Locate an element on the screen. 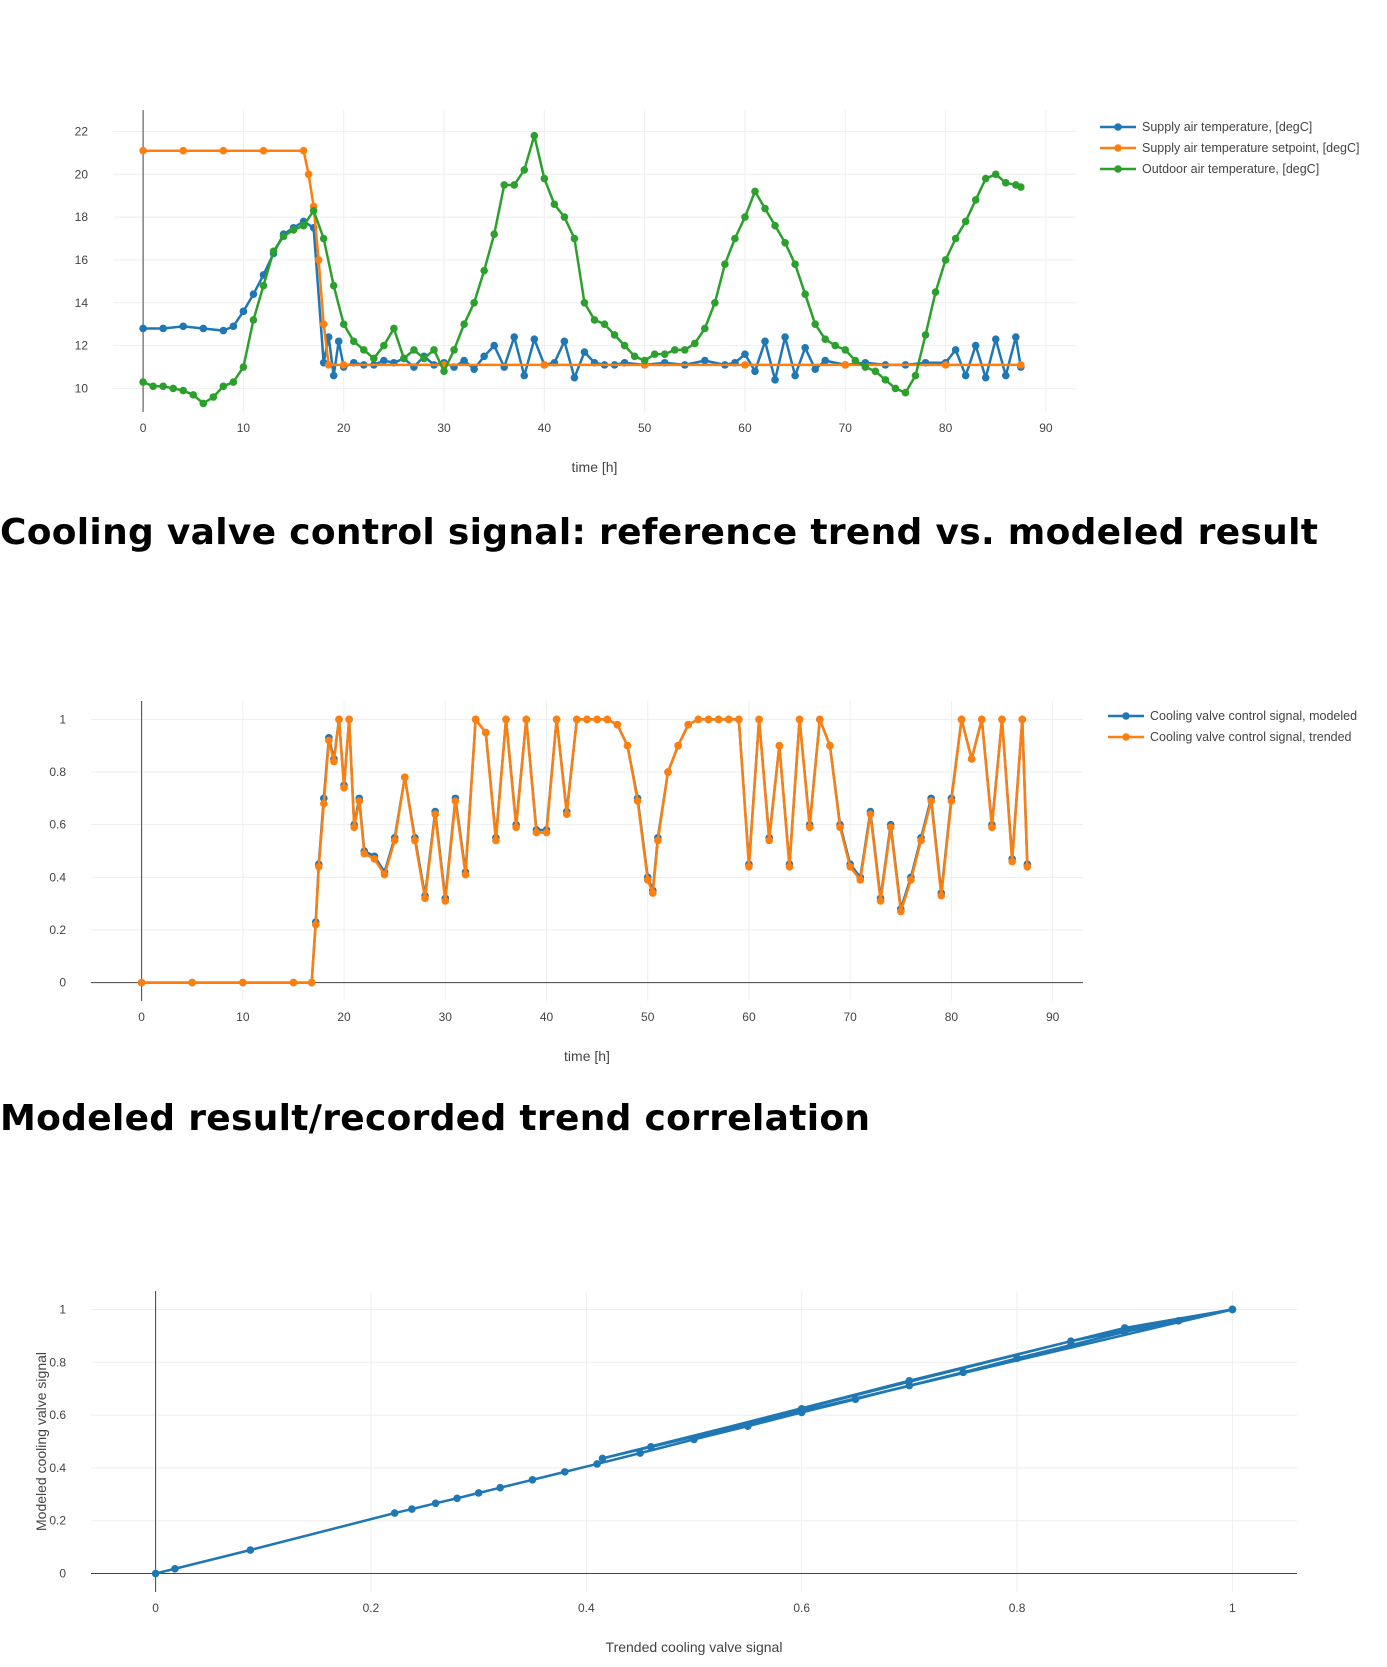  x-tick-label: 50 is located at coordinates (648, 1017).